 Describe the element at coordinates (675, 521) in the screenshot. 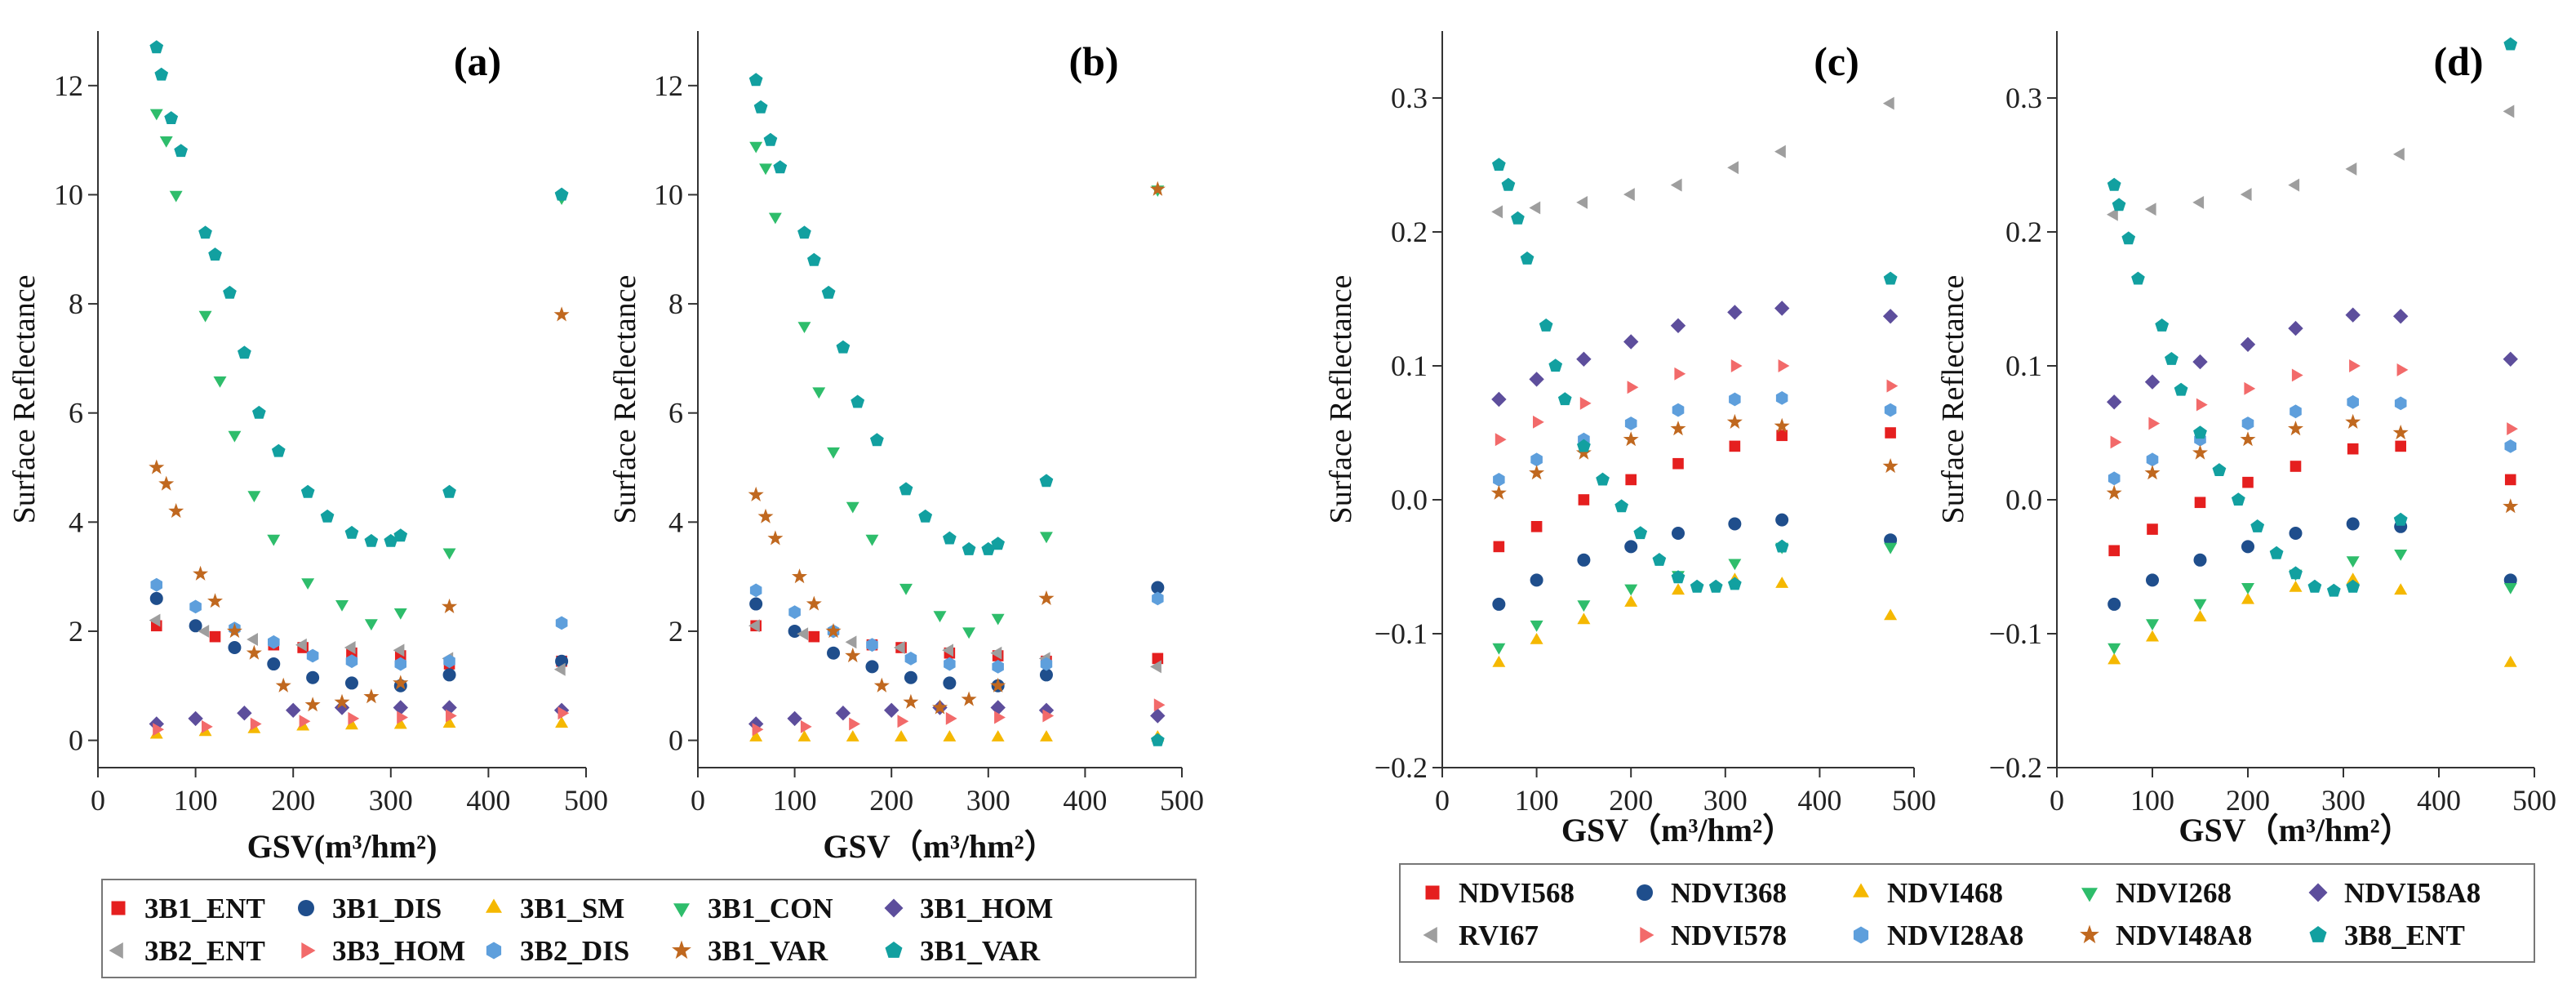

I see `y-tick-label: 4` at that location.